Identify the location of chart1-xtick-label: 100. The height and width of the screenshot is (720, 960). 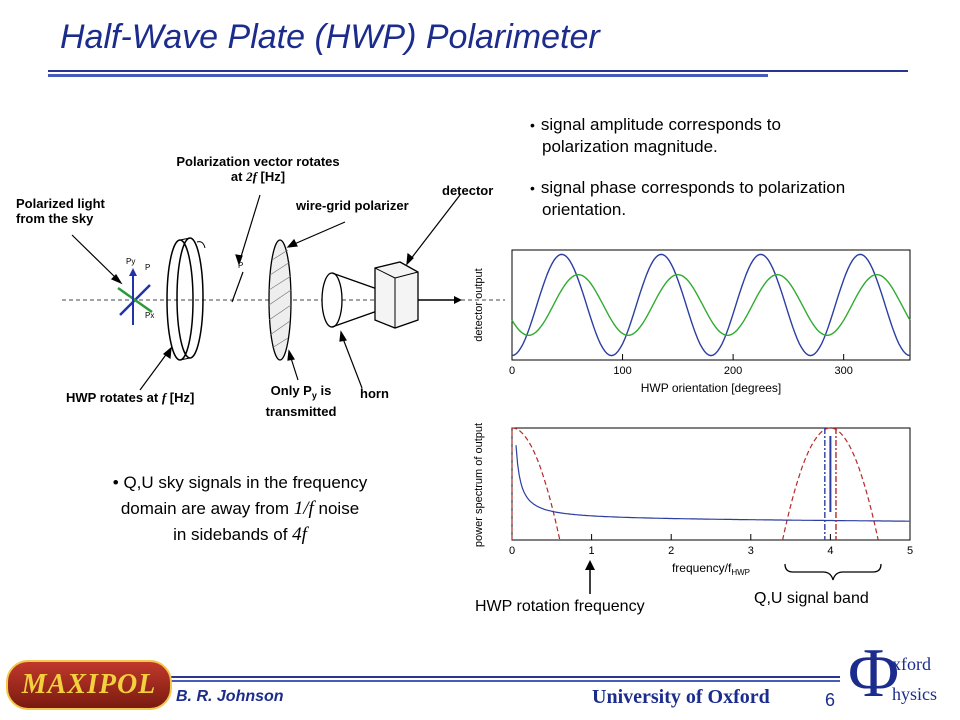
(622, 371).